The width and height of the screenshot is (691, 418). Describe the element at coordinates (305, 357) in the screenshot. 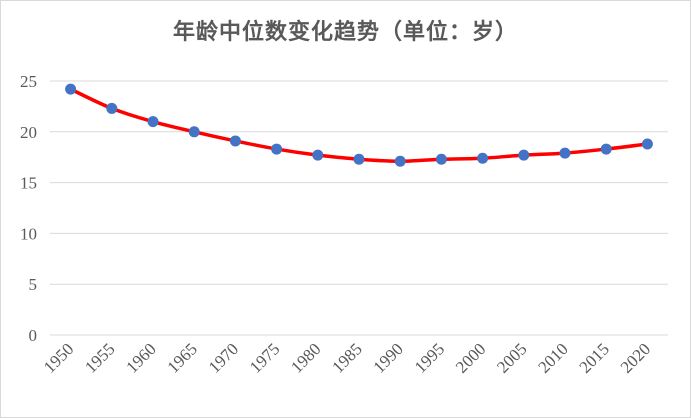

I see `x-tick-label: 1980` at that location.